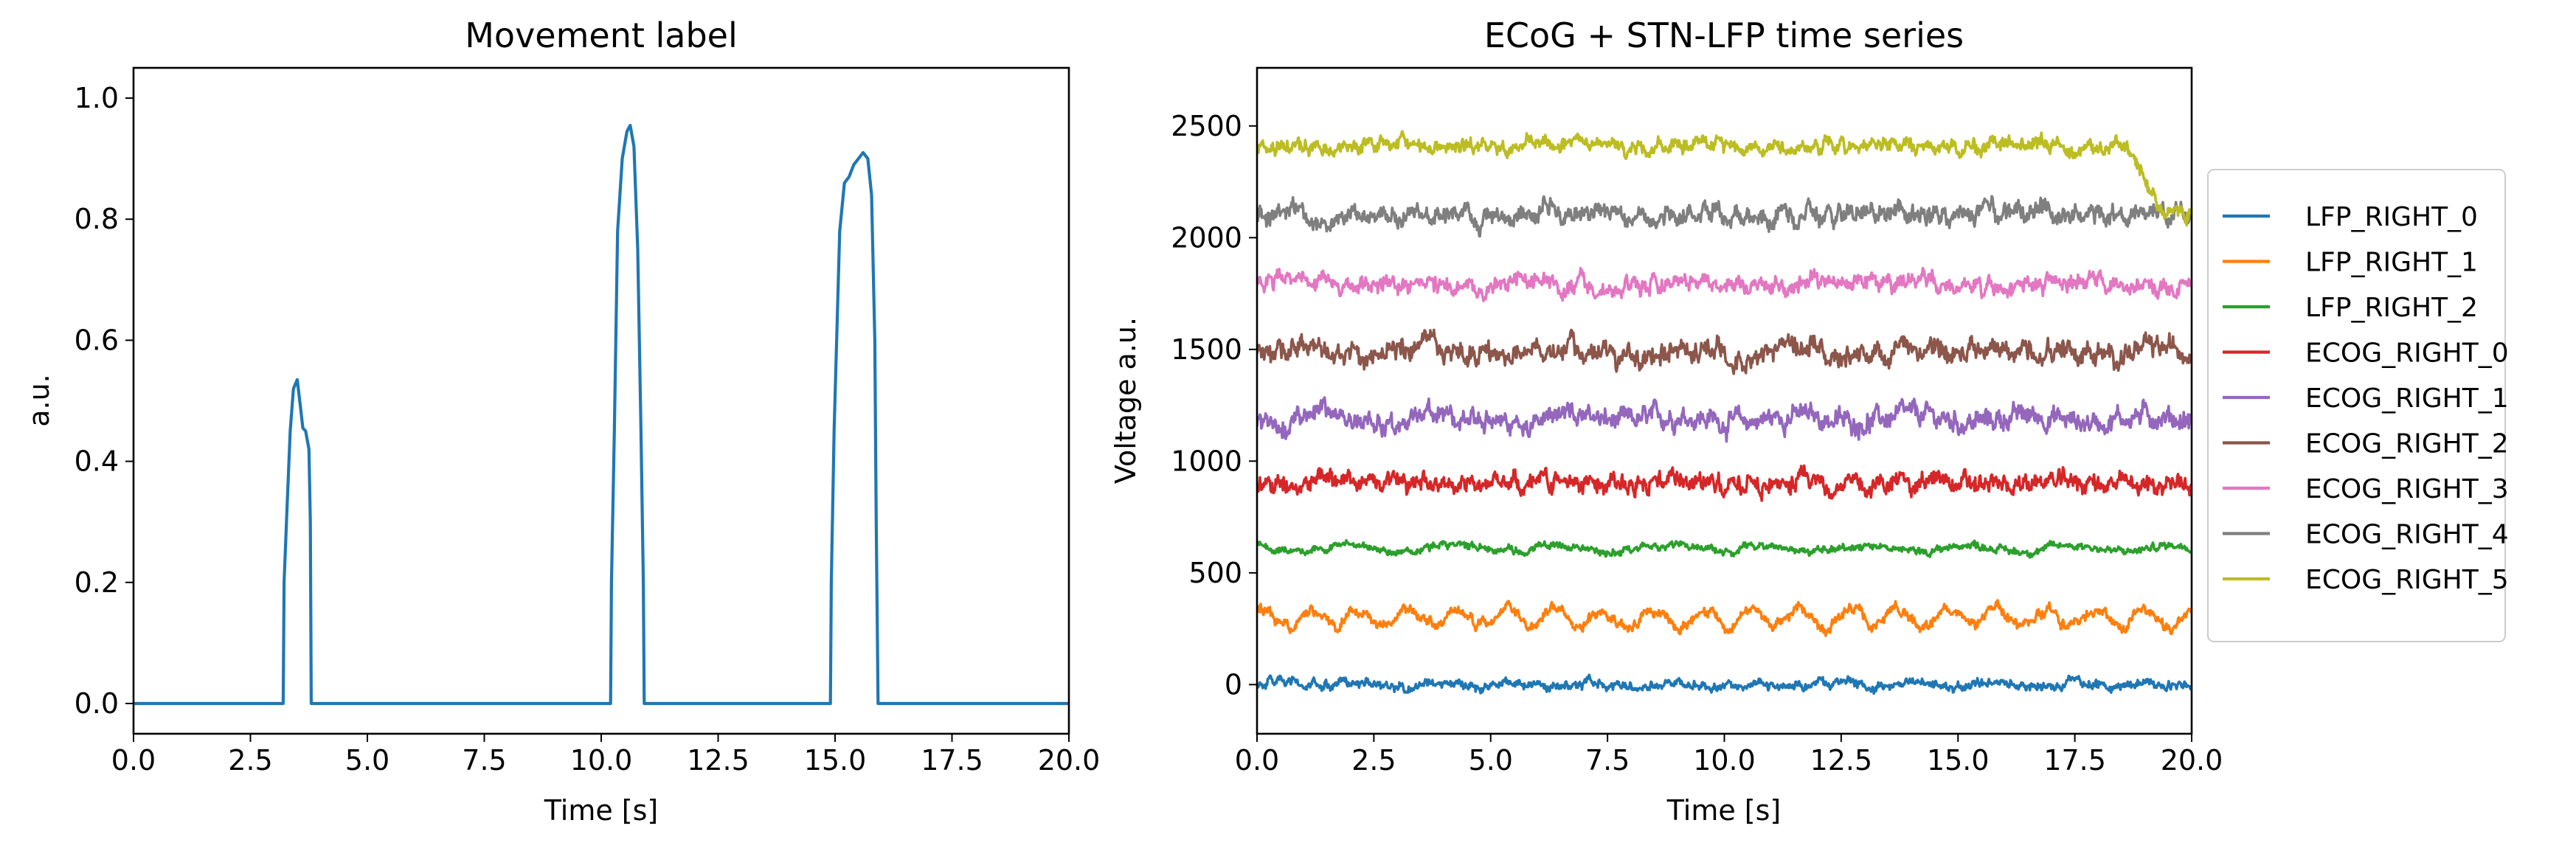 The width and height of the screenshot is (2576, 851). What do you see at coordinates (1070, 760) in the screenshot?
I see `movement-x-tick-label: 20.0` at bounding box center [1070, 760].